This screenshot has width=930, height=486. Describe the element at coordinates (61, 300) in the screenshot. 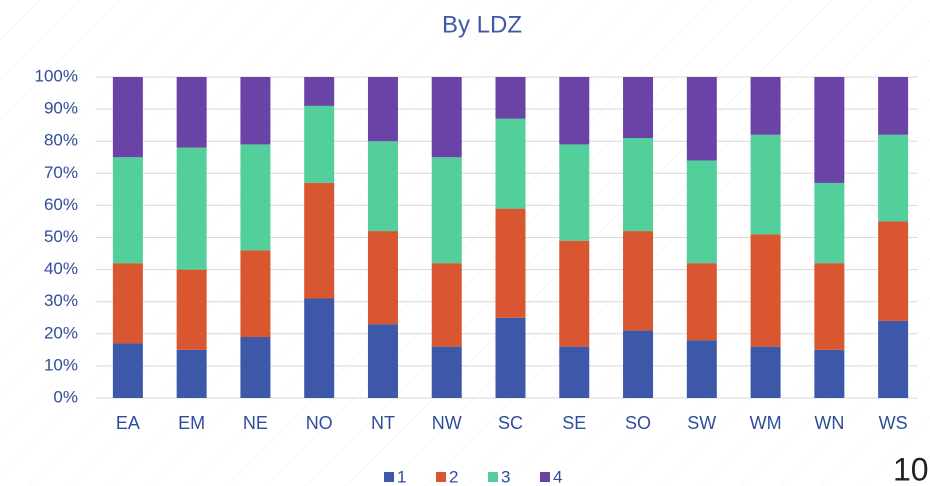

I see `y-tick-label: 30%` at that location.